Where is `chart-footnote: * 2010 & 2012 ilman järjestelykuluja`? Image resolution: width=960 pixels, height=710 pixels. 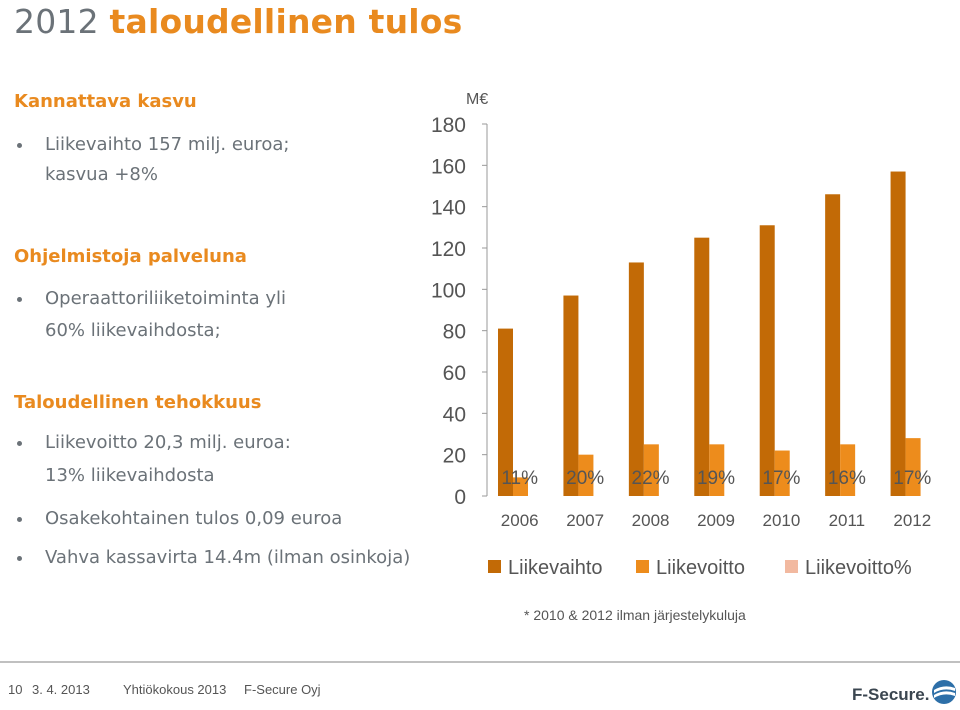
chart-footnote: * 2010 & 2012 ilman järjestelykuluja is located at coordinates (635, 615).